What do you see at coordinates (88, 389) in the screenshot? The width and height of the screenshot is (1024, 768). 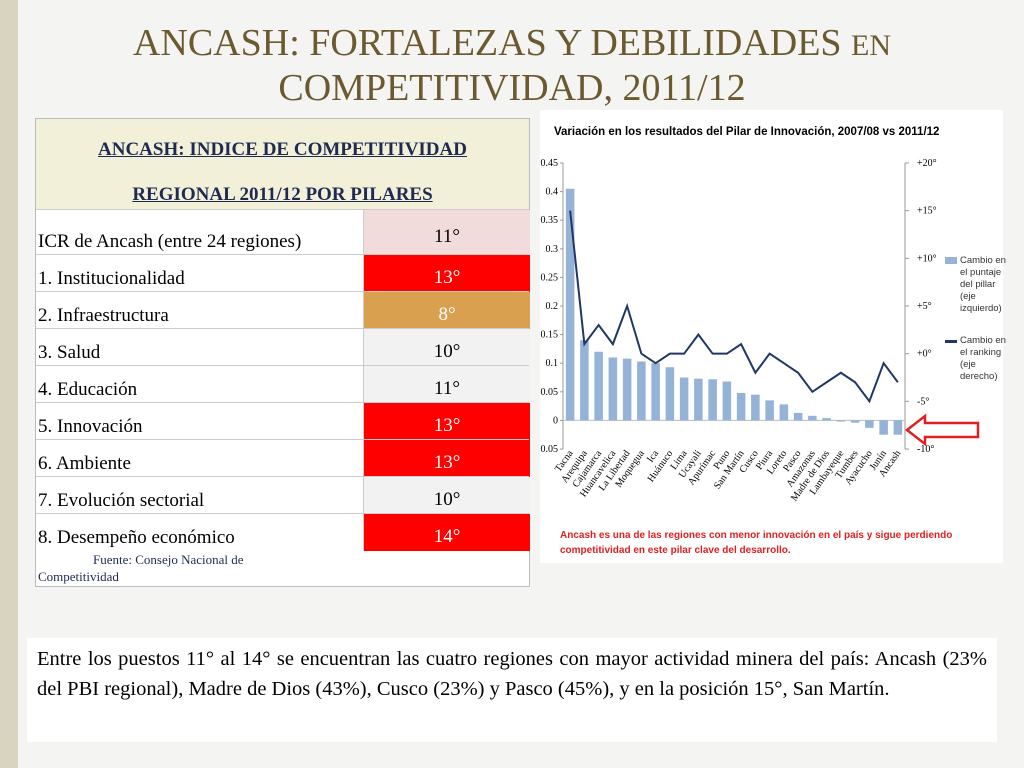 I see `row-label: 4. Educación` at bounding box center [88, 389].